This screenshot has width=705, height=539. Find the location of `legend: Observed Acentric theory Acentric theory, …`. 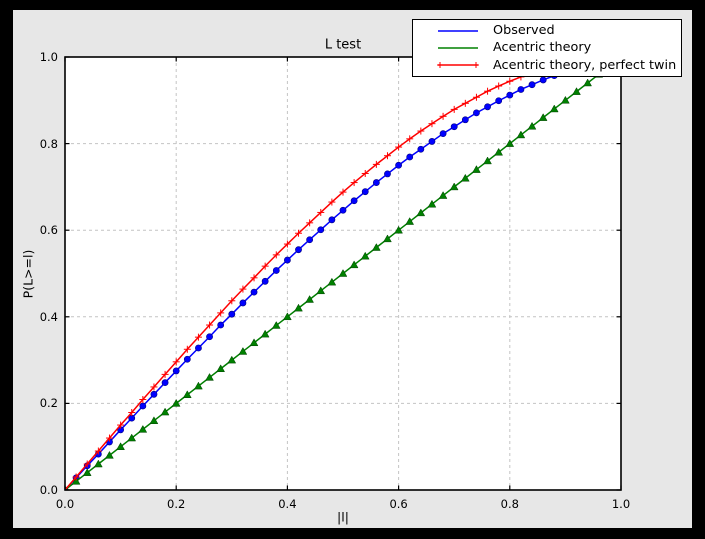

legend: Observed Acentric theory Acentric theory, … is located at coordinates (547, 48).